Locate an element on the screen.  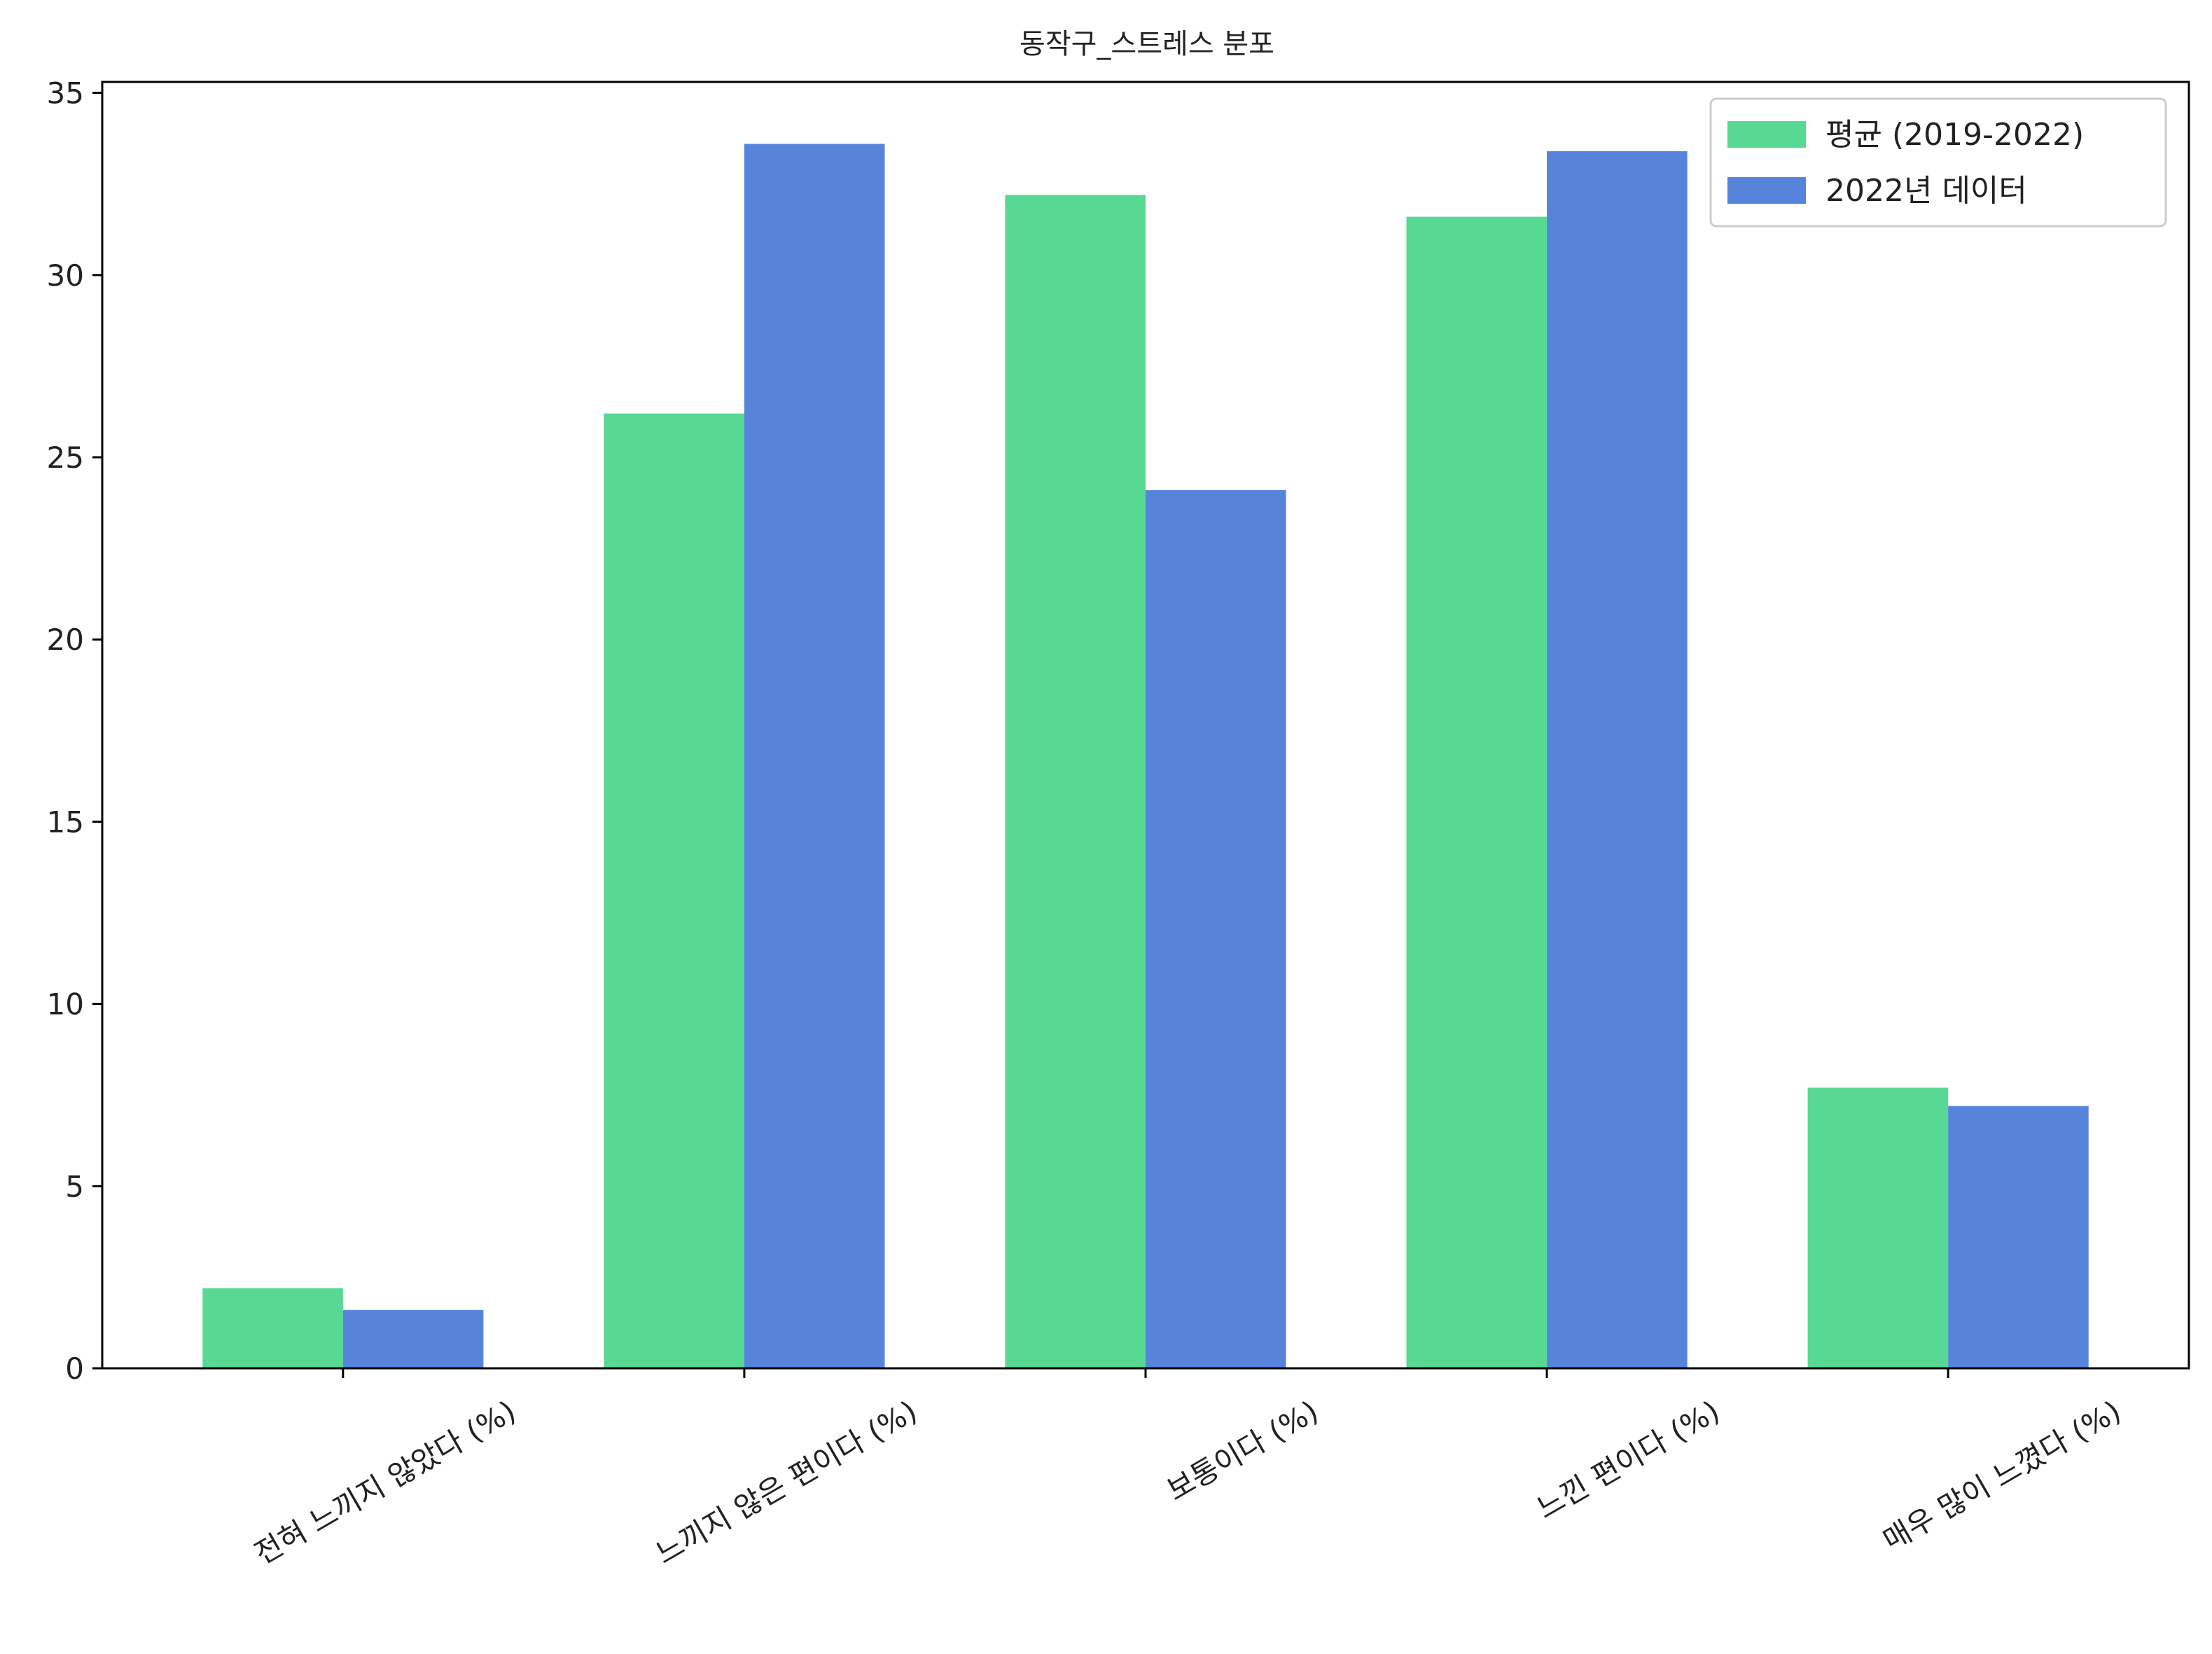
y-tick-label: 15 is located at coordinates (65, 822).